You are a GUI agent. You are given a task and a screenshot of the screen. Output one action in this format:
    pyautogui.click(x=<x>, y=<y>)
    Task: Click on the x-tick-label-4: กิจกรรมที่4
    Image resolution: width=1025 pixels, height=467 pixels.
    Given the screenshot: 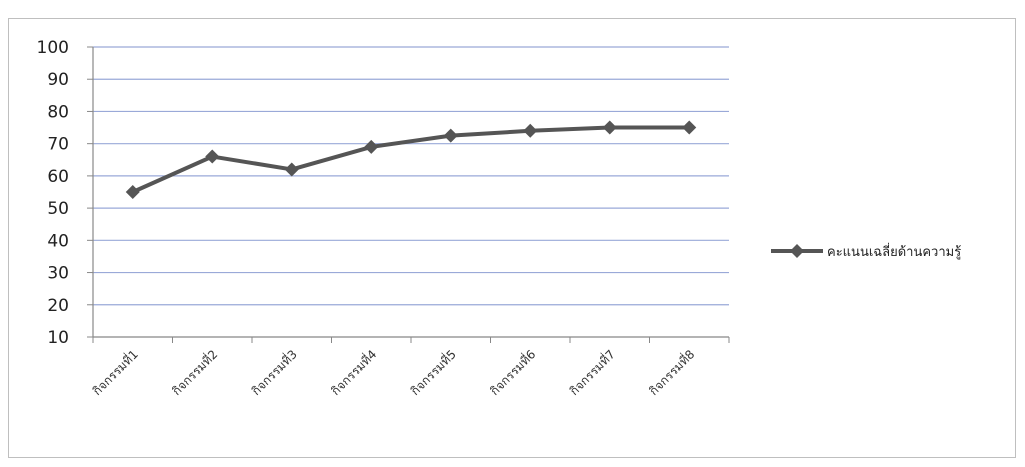 What is the action you would take?
    pyautogui.click(x=353, y=372)
    